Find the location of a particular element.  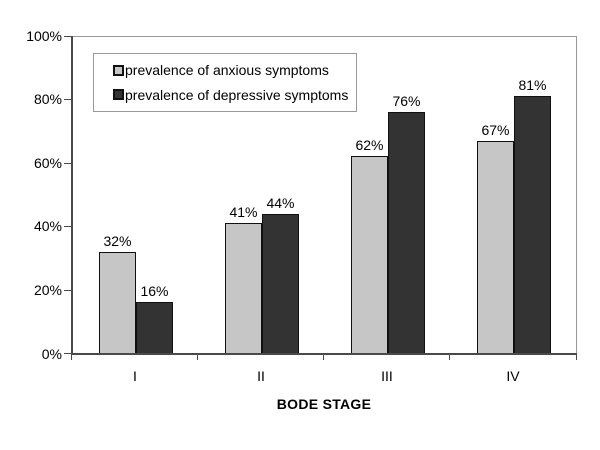

y-tick-label: 100% is located at coordinates (44, 36).